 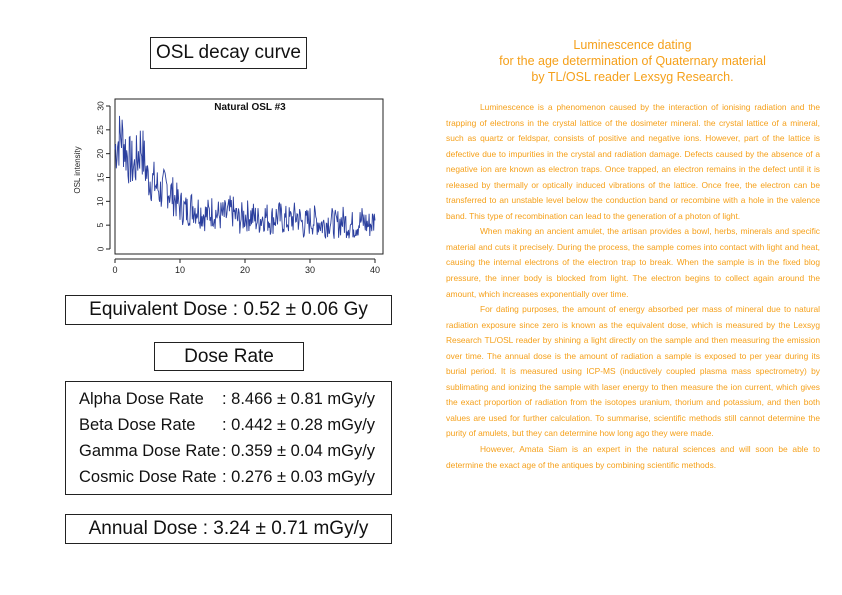 I want to click on y-tick-label-25: 25, so click(x=100, y=130).